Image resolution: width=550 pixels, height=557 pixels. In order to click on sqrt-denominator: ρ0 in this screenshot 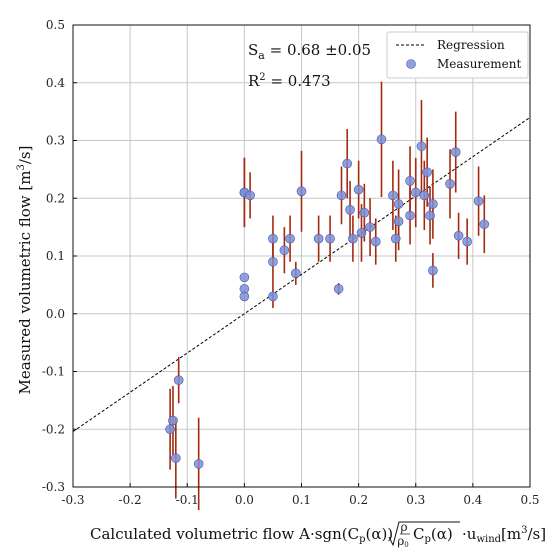, I will do `click(403, 541)`.